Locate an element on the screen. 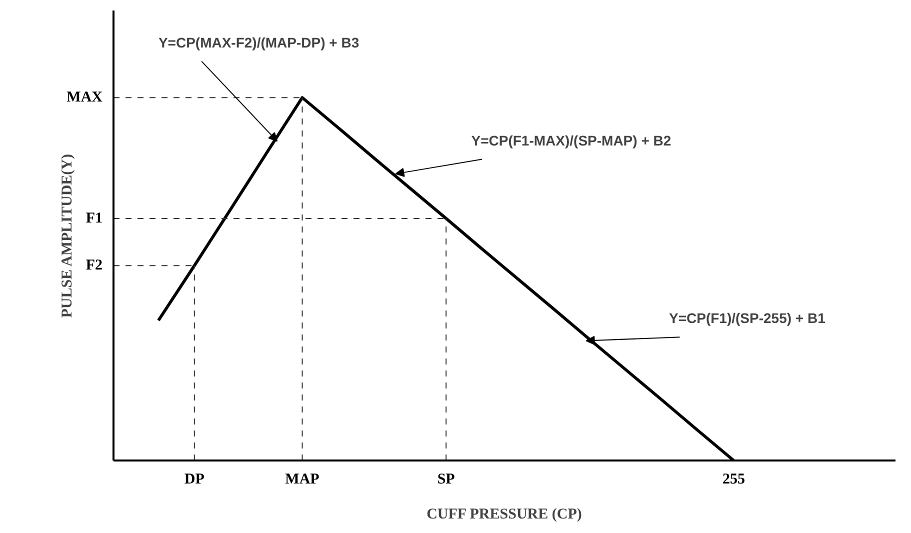  text: Y=CP(MAX-F2)/(MAP-DP) + B3 is located at coordinates (259, 42).